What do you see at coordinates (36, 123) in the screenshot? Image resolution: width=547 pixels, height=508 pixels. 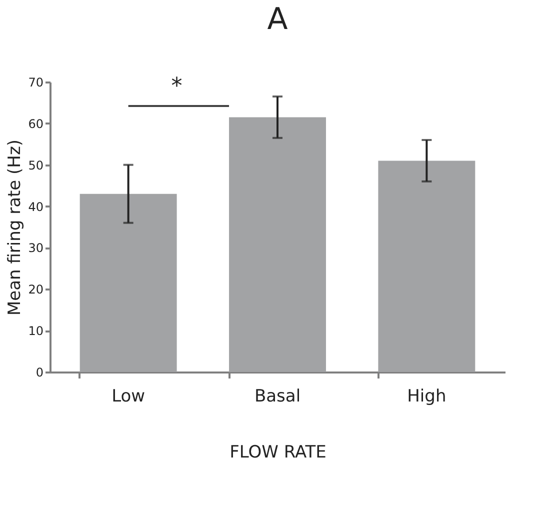 I see `y-tick-label: 60` at bounding box center [36, 123].